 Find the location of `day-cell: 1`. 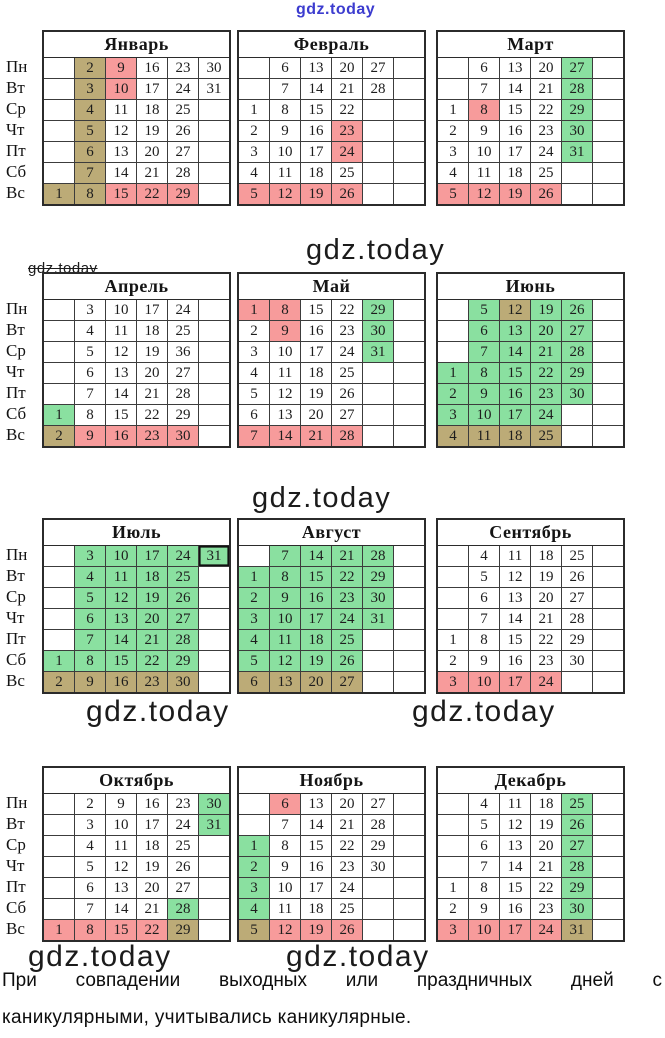

day-cell: 1 is located at coordinates (58, 194).